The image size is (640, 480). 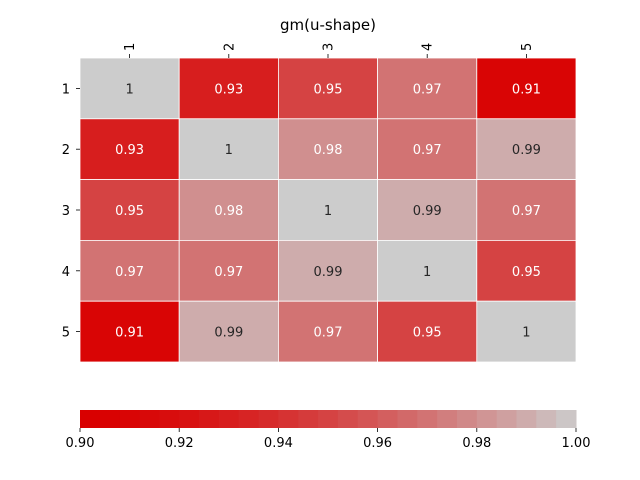 What do you see at coordinates (66, 150) in the screenshot?
I see `row-tick-label: 2` at bounding box center [66, 150].